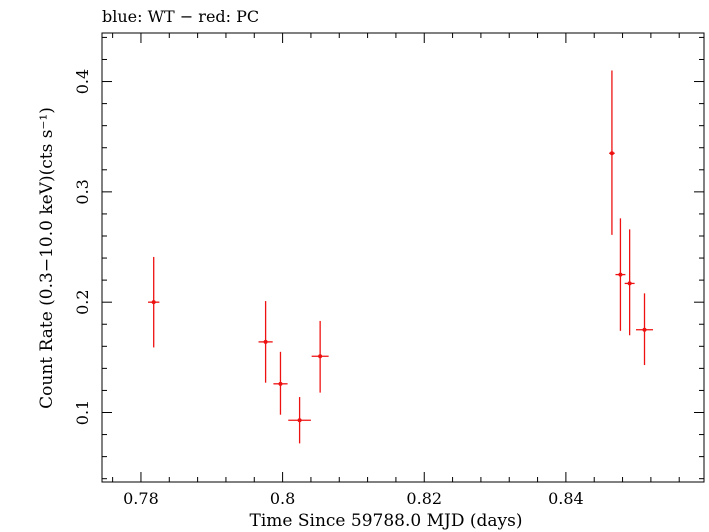 This screenshot has width=709, height=532. I want to click on y-axis-label: Count Rate (0.3−10.0 keV)(cts s⁻¹), so click(47, 258).